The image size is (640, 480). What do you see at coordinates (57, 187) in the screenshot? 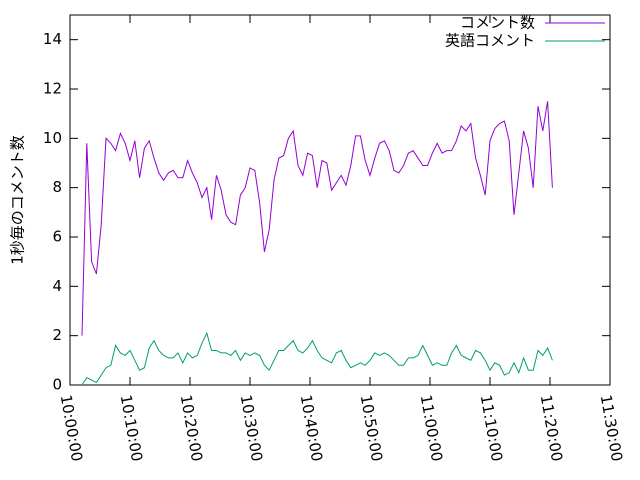
I see `y-tick-label: 8` at bounding box center [57, 187].